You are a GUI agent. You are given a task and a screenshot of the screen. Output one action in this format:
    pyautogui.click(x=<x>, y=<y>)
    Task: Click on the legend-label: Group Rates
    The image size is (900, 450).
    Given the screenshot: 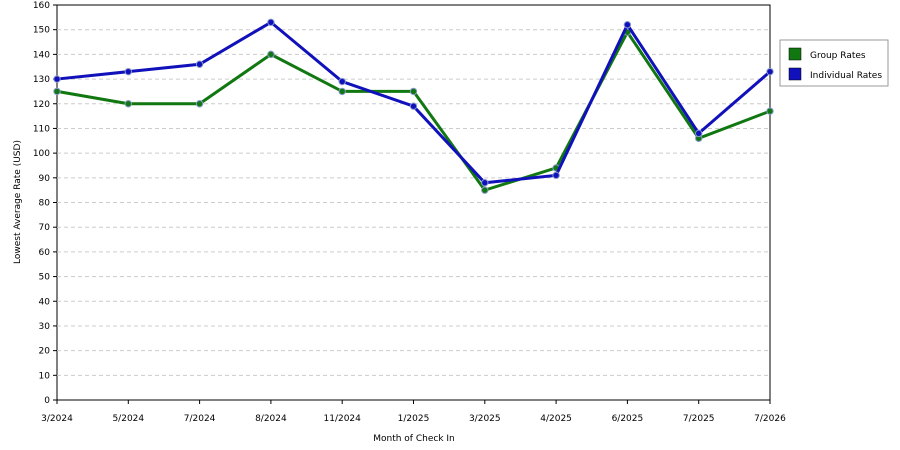 What is the action you would take?
    pyautogui.click(x=838, y=56)
    